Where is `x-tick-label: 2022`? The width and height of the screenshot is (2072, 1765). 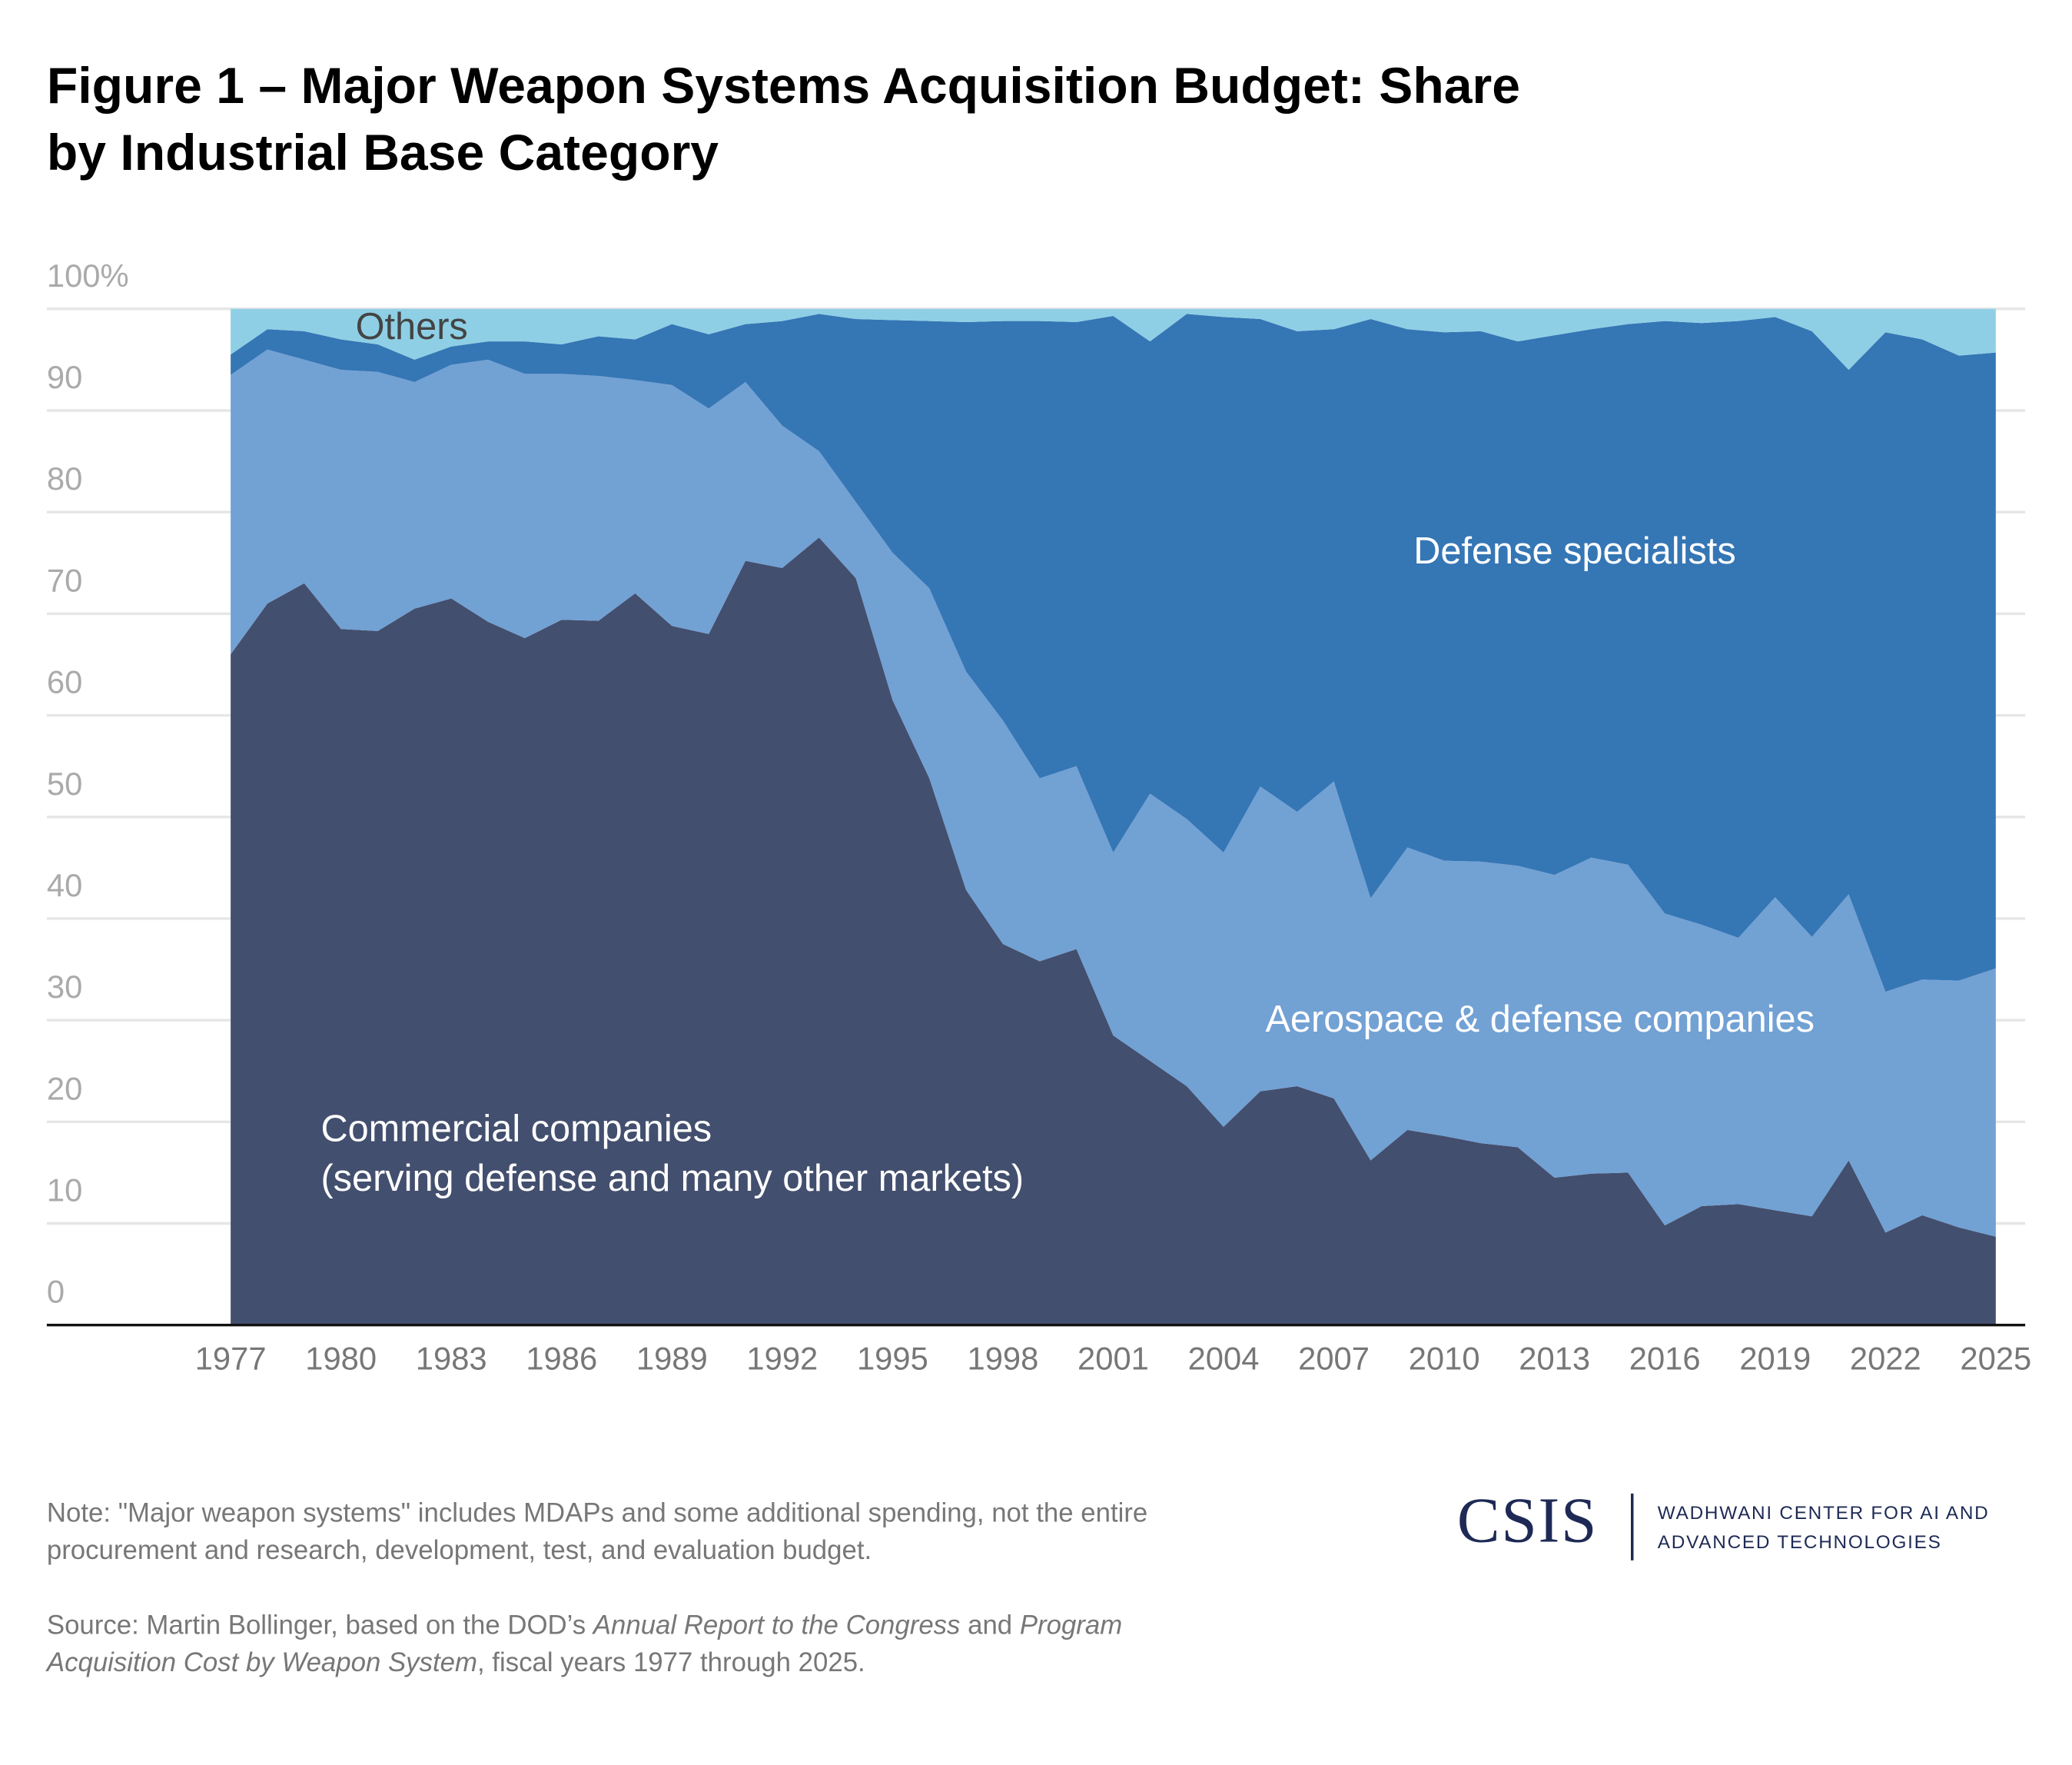
x-tick-label: 2022 is located at coordinates (1886, 1359).